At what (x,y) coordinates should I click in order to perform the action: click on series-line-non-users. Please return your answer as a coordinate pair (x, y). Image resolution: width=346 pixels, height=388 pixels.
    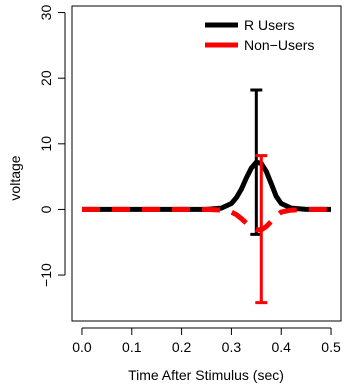
    Looking at the image, I should click on (206, 219).